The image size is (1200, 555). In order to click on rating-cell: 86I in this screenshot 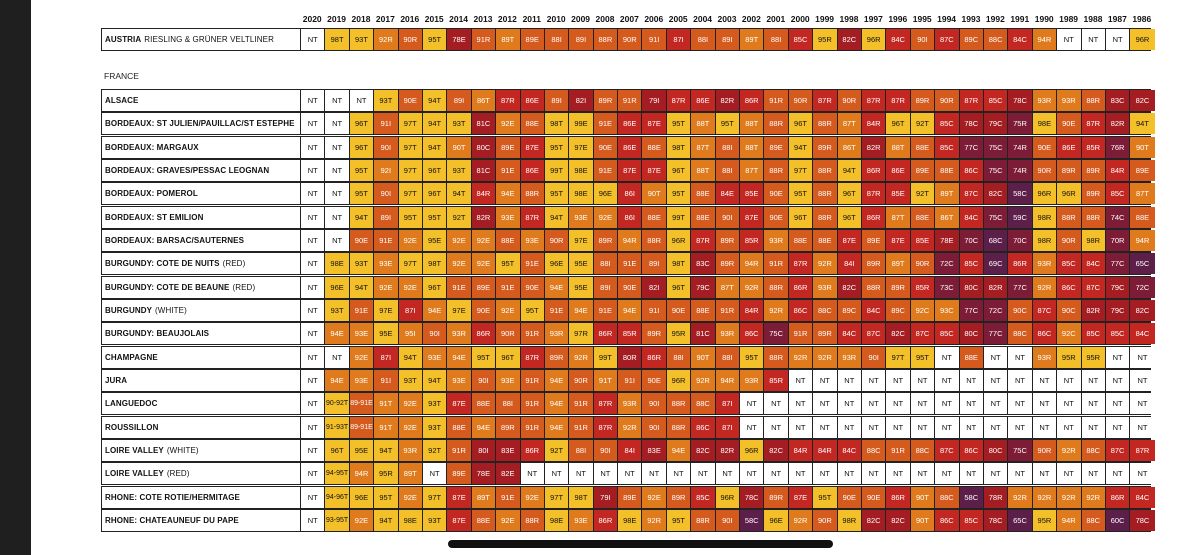, I will do `click(630, 193)`.